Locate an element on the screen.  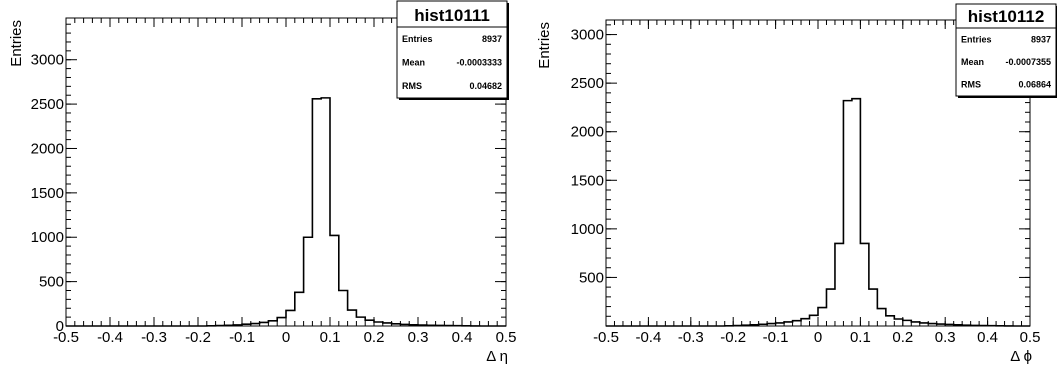
y-tick-label: 1500 is located at coordinates (47, 193).